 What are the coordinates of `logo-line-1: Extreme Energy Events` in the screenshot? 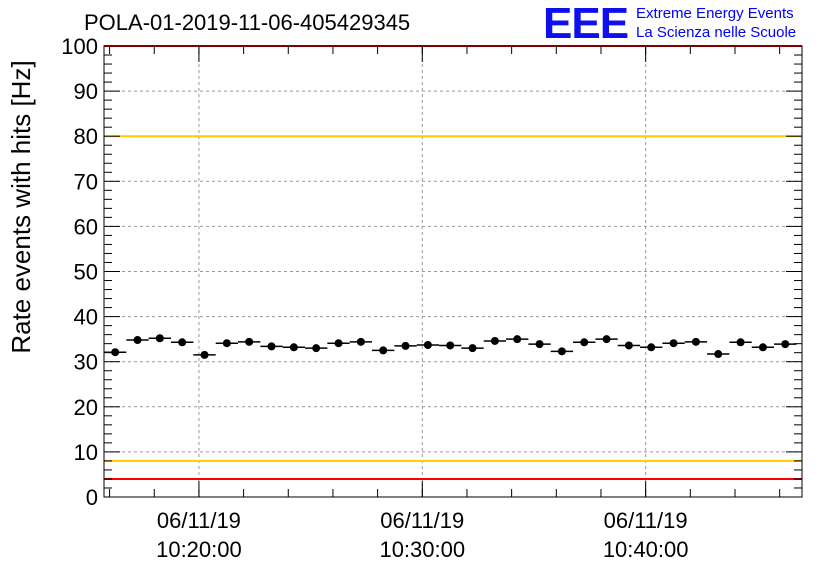 It's located at (715, 13).